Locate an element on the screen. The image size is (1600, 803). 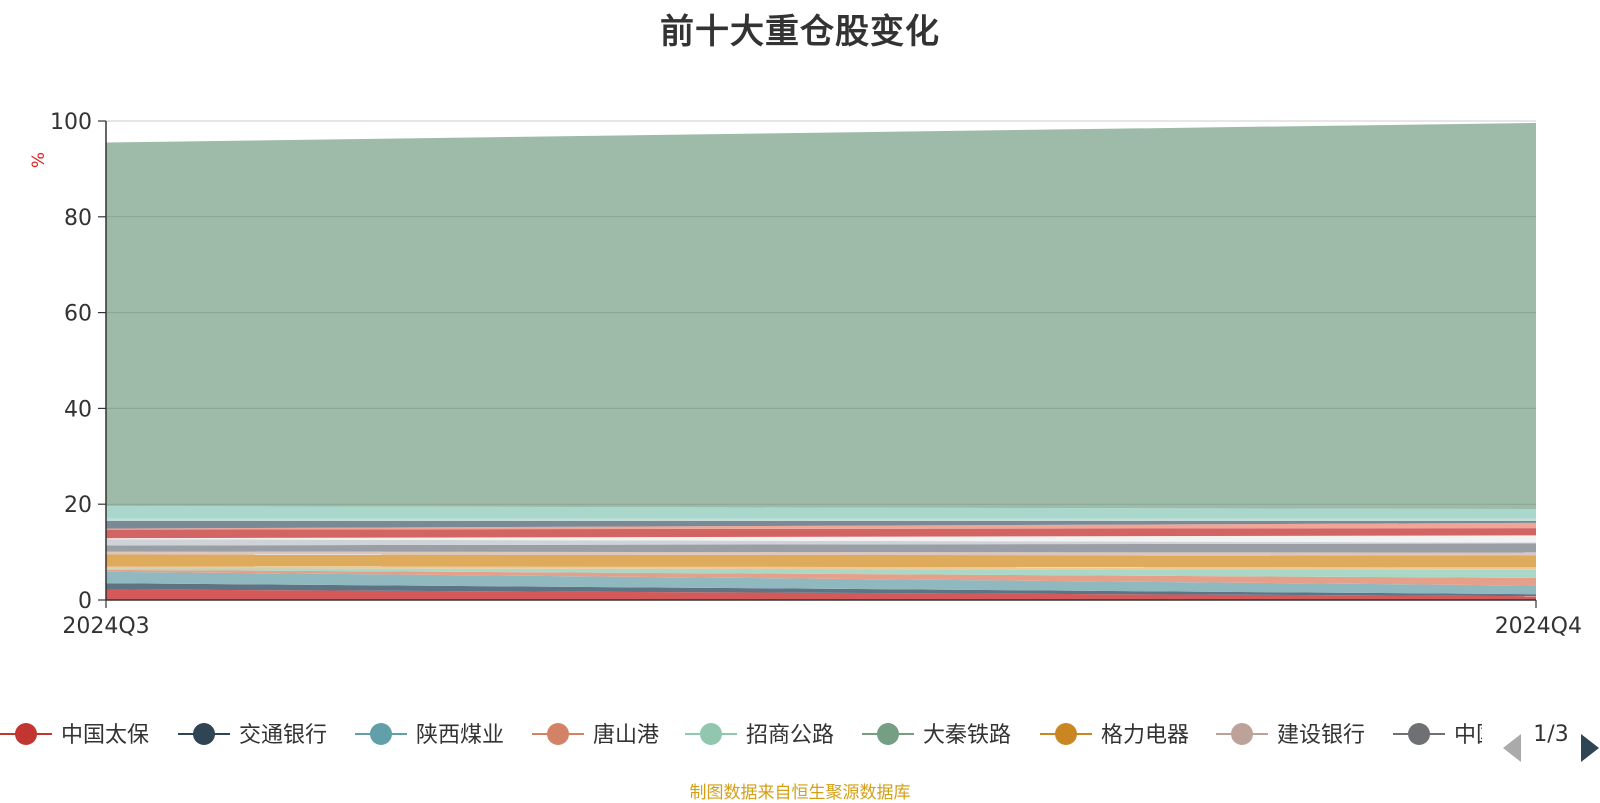
legend-label: 建设银行 is located at coordinates (1321, 735).